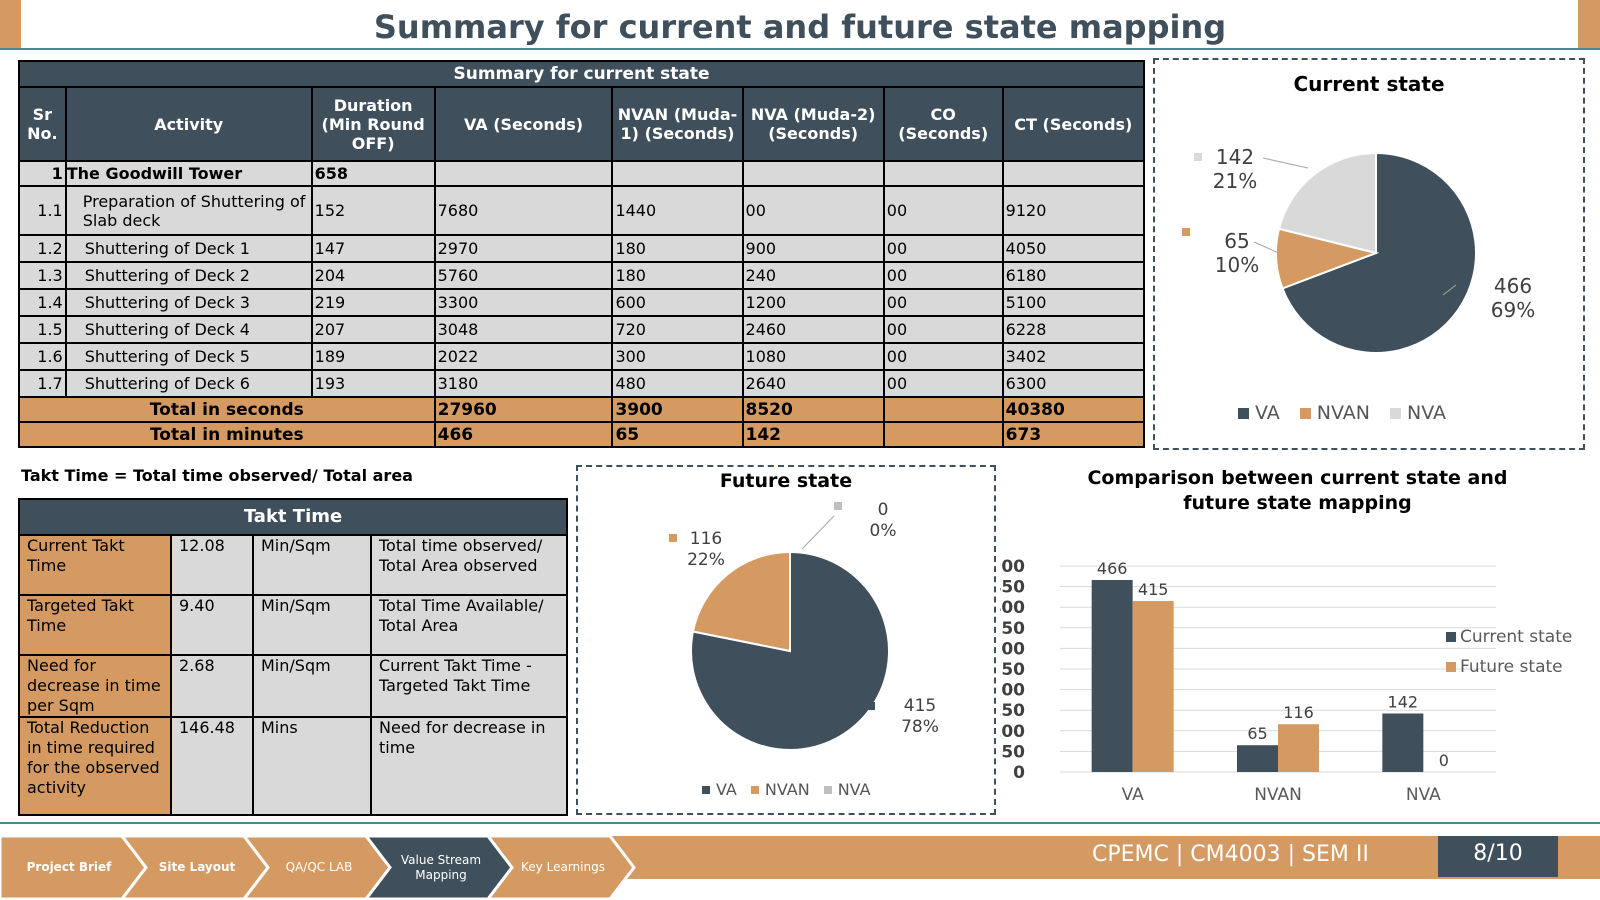  What do you see at coordinates (1257, 733) in the screenshot?
I see `bar-value-label: 65` at bounding box center [1257, 733].